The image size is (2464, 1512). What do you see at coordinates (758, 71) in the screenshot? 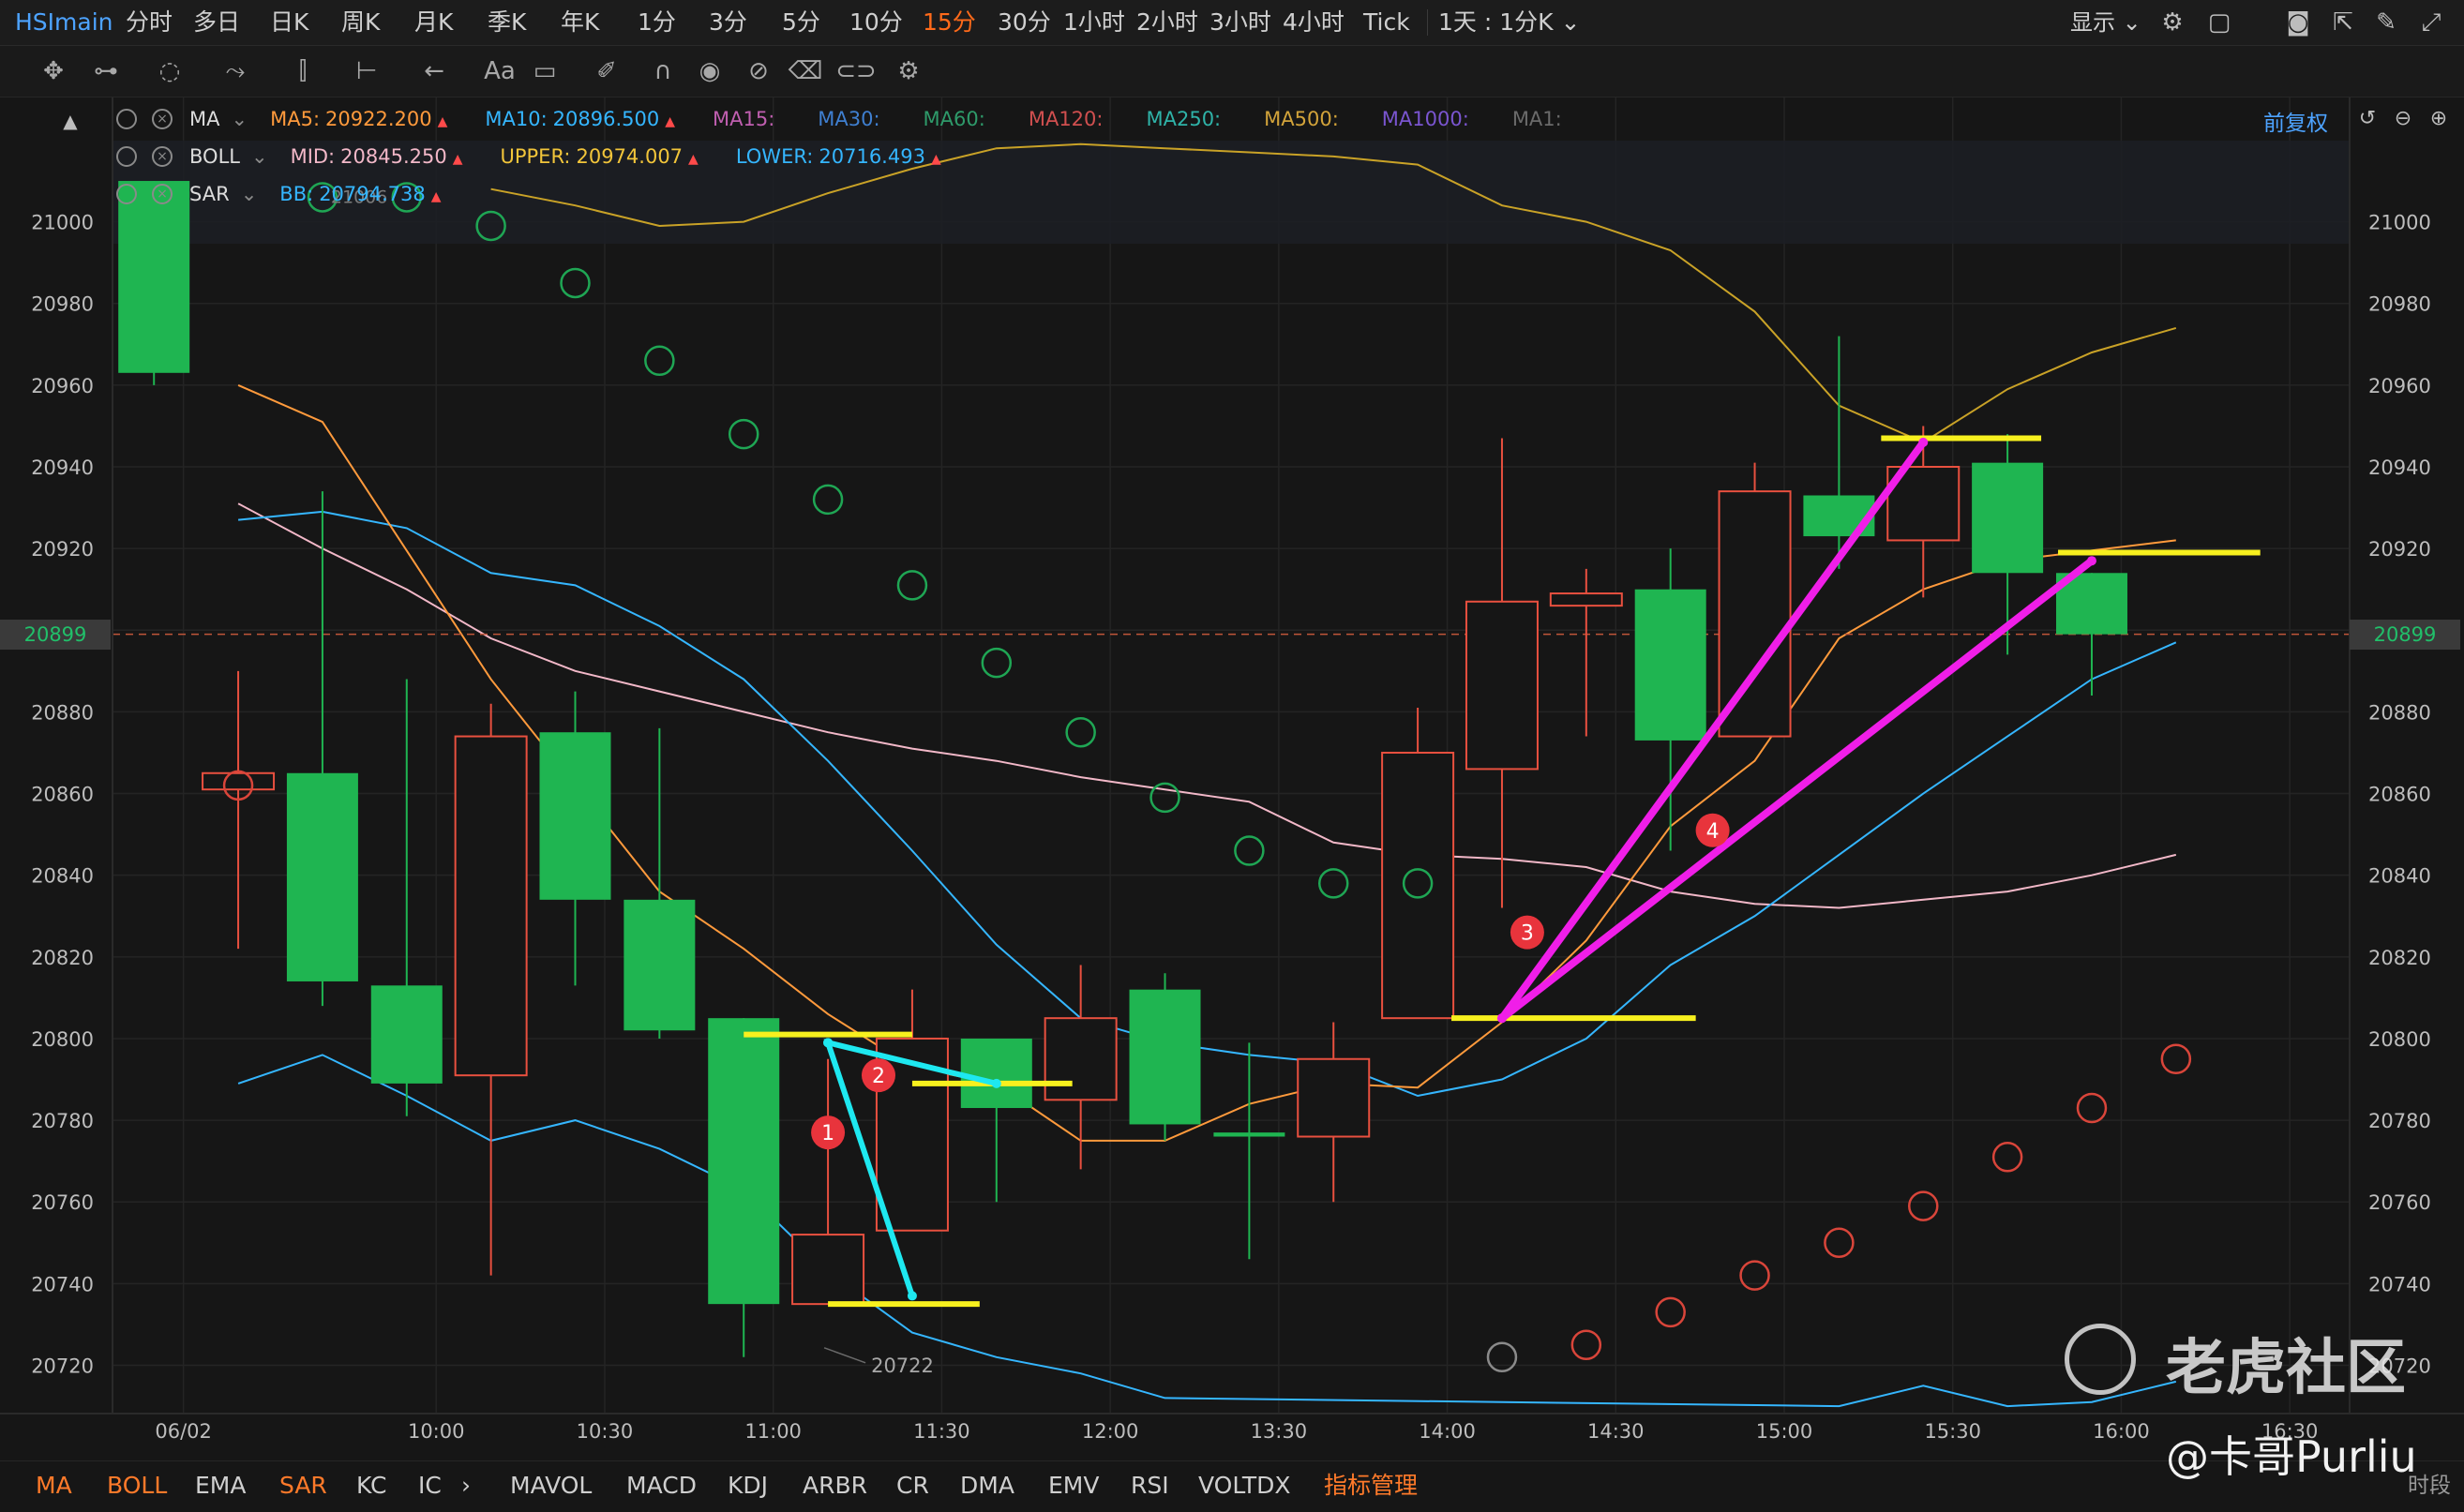
I see `hide-tool-icon: ⊘` at bounding box center [758, 71].